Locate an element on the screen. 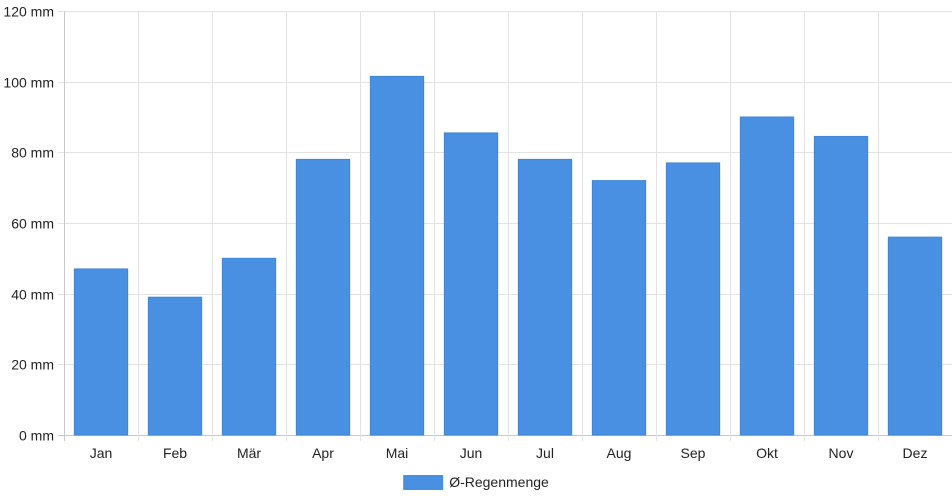 This screenshot has width=952, height=500. legend: Ø-Regenmenge is located at coordinates (476, 482).